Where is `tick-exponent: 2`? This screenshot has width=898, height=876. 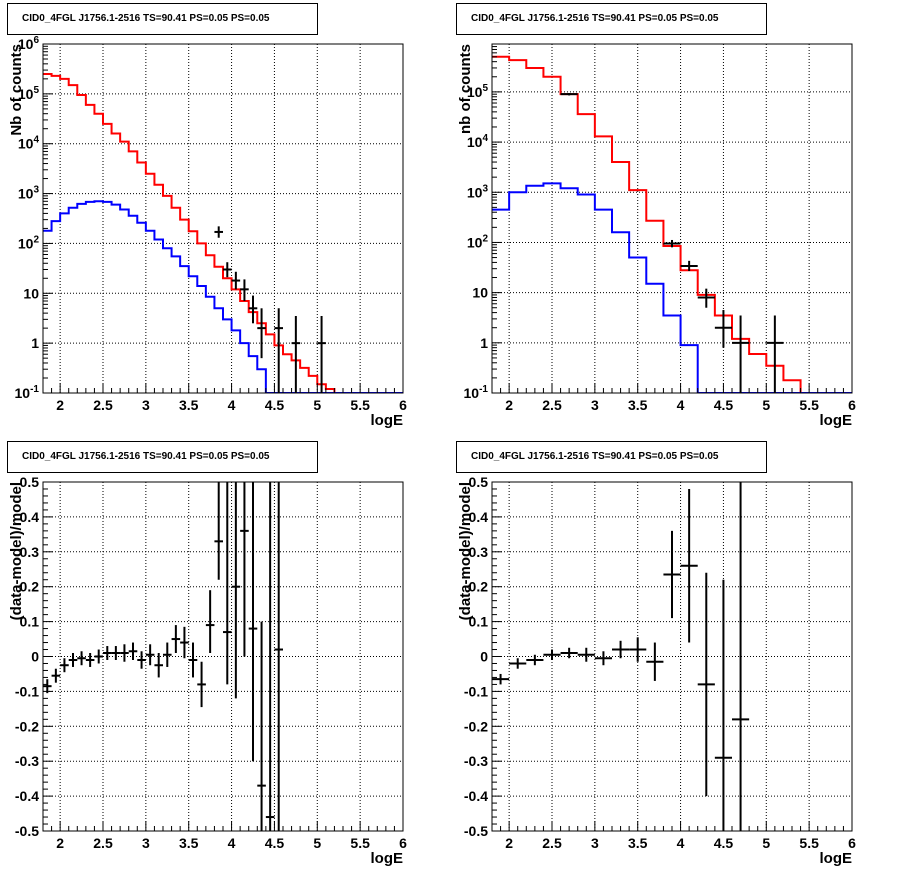
tick-exponent: 2 is located at coordinates (485, 238).